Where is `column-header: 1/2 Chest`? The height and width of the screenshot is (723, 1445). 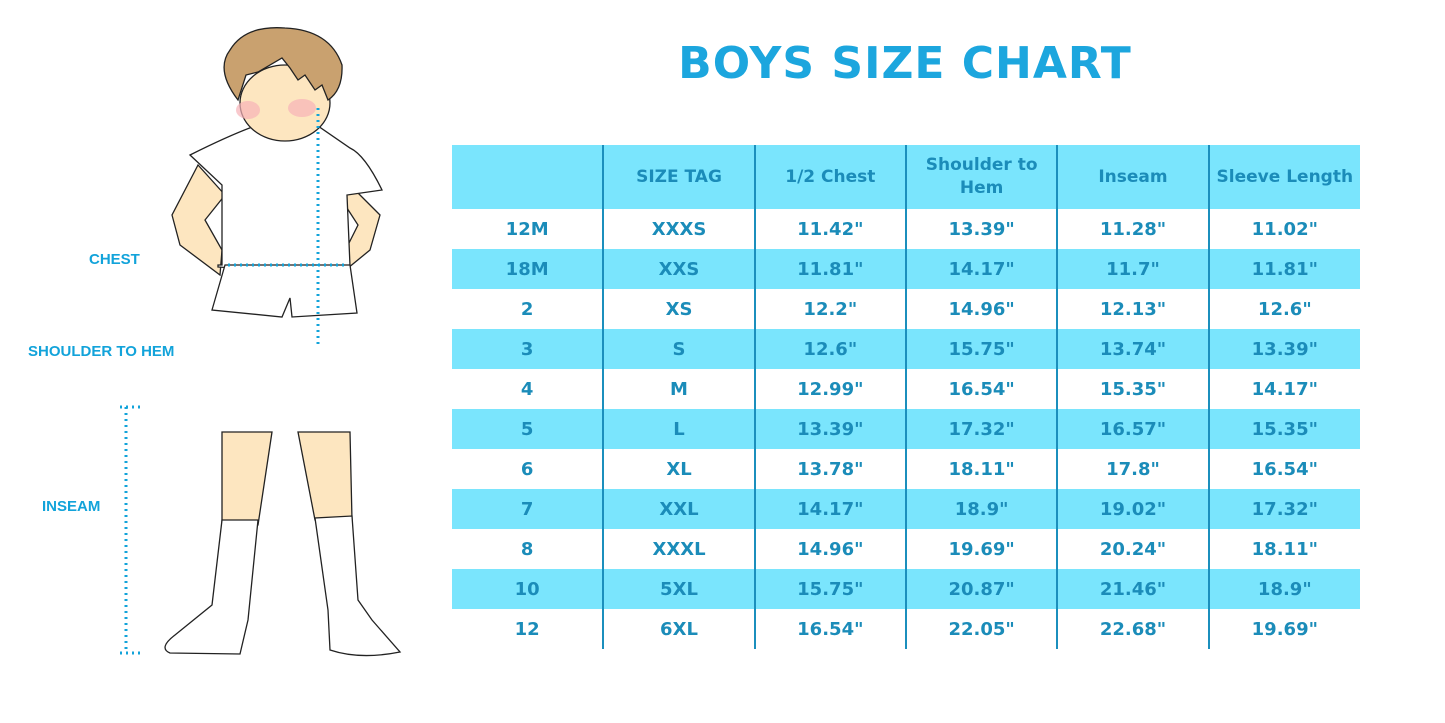
column-header: 1/2 Chest is located at coordinates (829, 177).